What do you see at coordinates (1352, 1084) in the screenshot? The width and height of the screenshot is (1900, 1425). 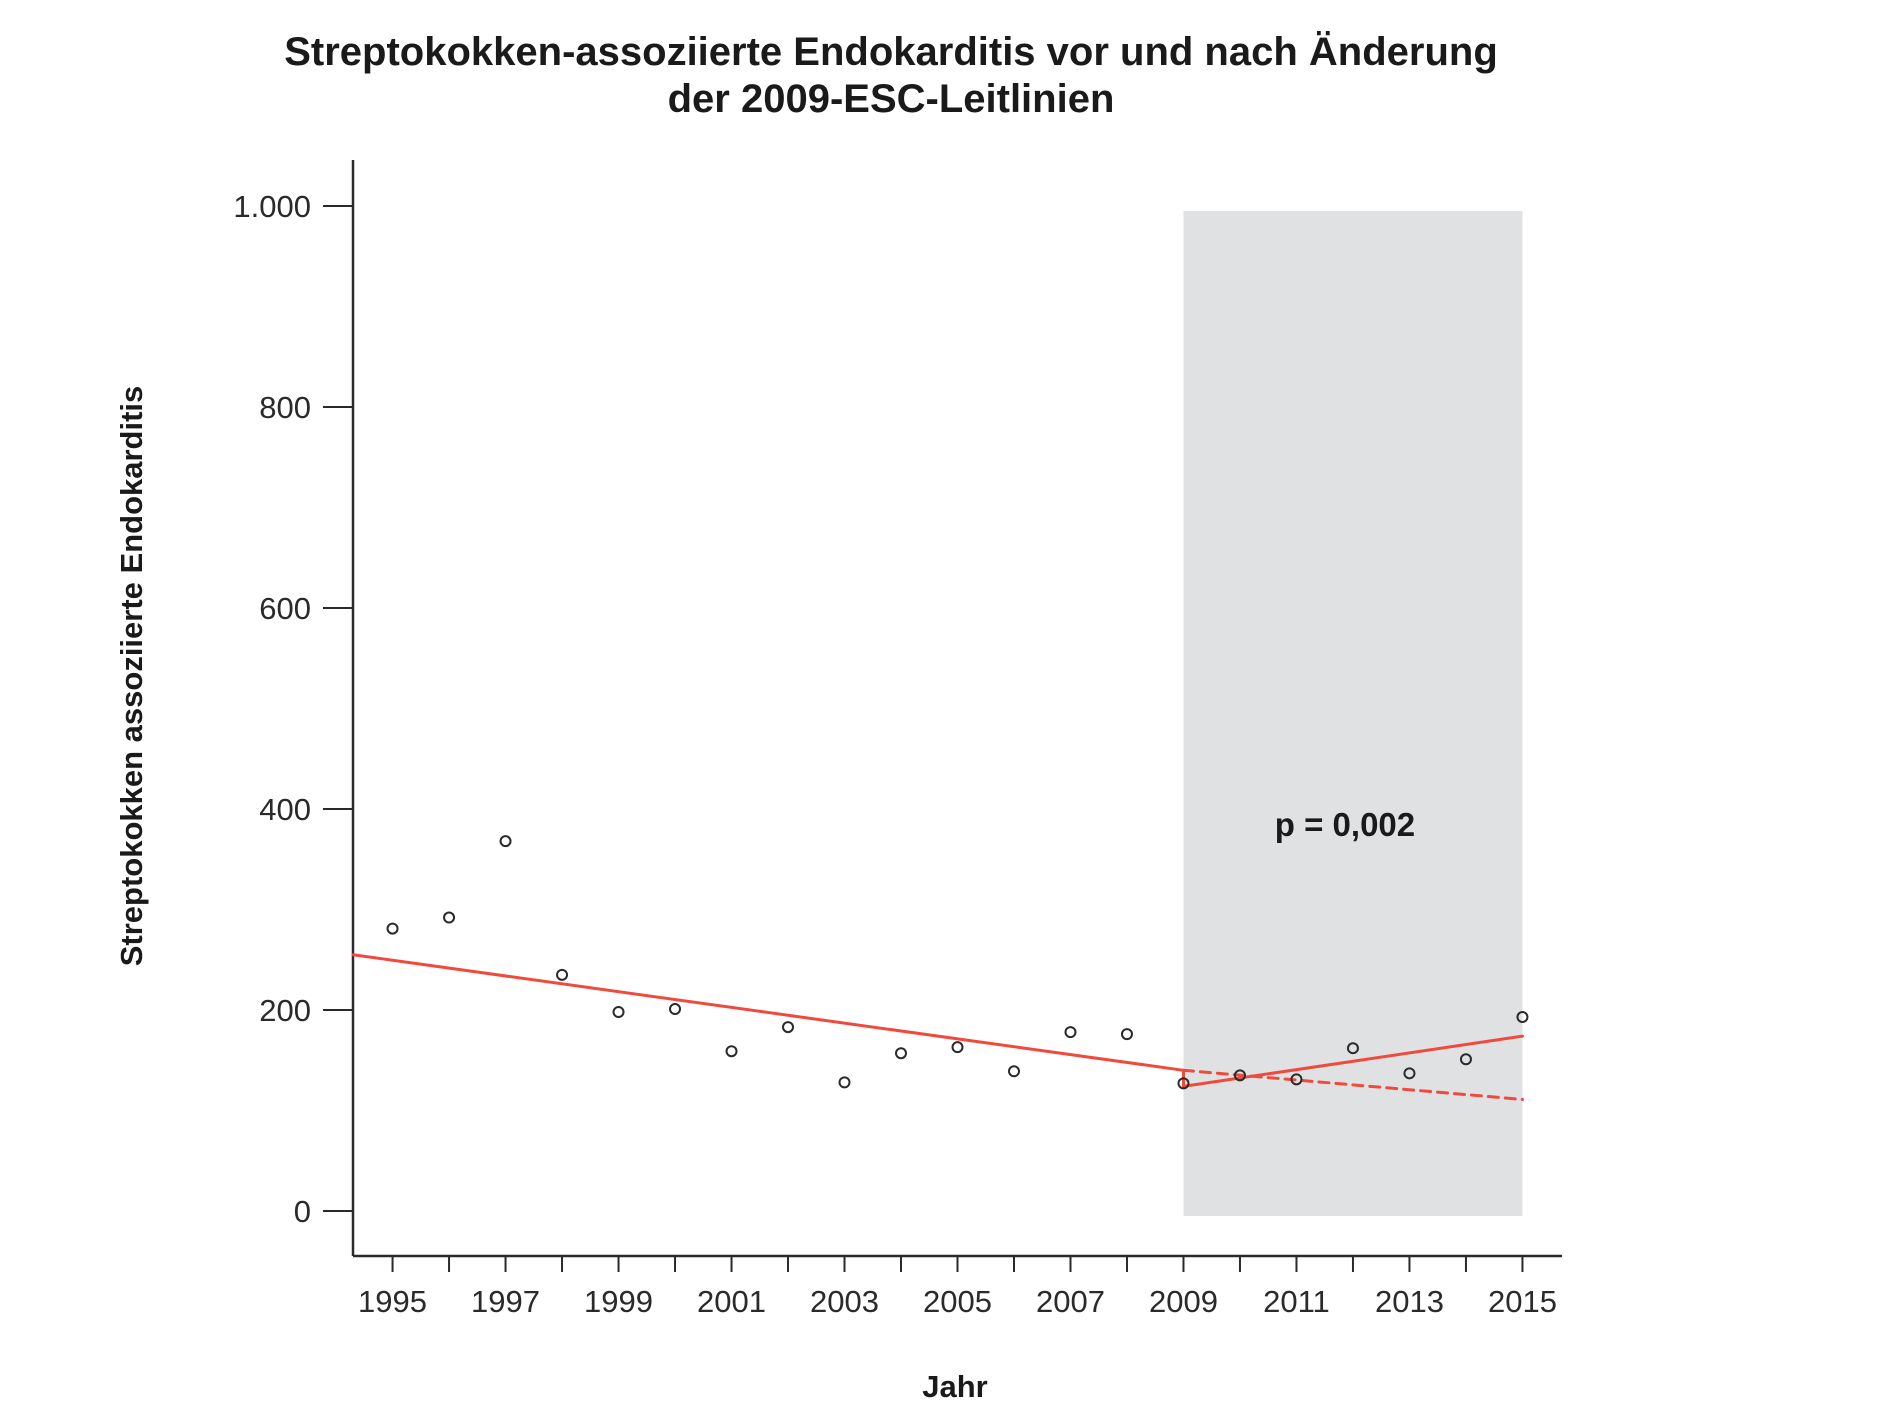 I see `trend-line-counterfactual` at bounding box center [1352, 1084].